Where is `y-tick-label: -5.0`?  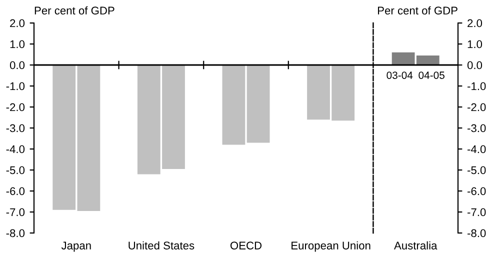 y-tick-label: -5.0 is located at coordinates (15, 170).